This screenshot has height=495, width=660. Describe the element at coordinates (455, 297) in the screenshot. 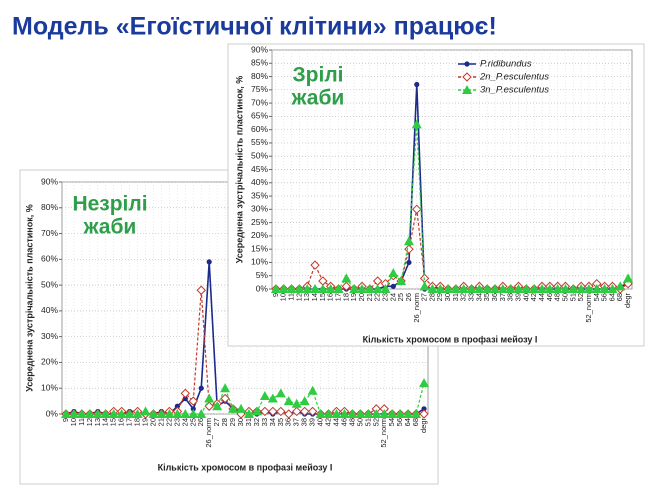

I see `x-tick-label: 31` at that location.